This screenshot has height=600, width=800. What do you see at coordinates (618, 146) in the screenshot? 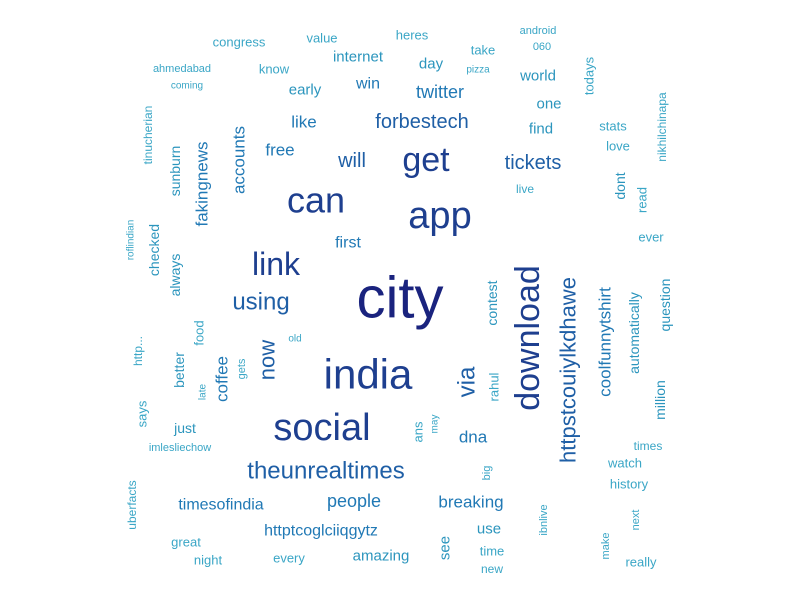
I see `word-love: love` at bounding box center [618, 146].